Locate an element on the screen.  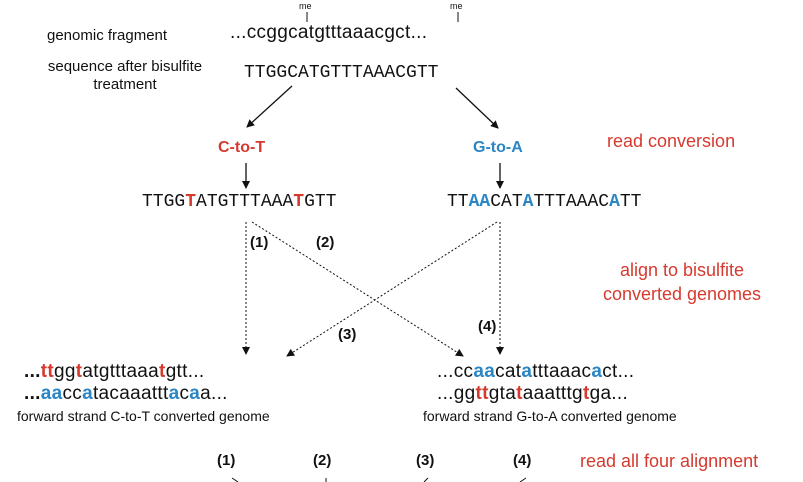
bottom-number-1: (1) is located at coordinates (226, 460).